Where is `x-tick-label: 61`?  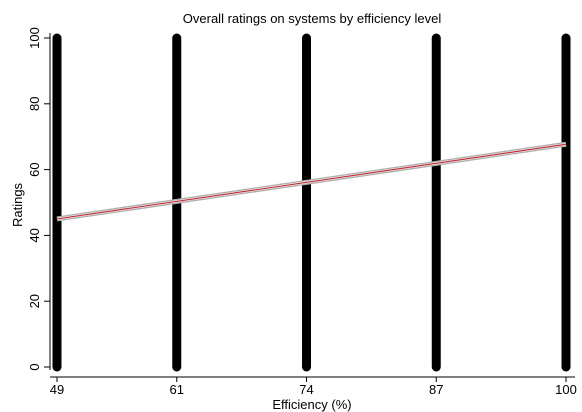 x-tick-label: 61 is located at coordinates (177, 389).